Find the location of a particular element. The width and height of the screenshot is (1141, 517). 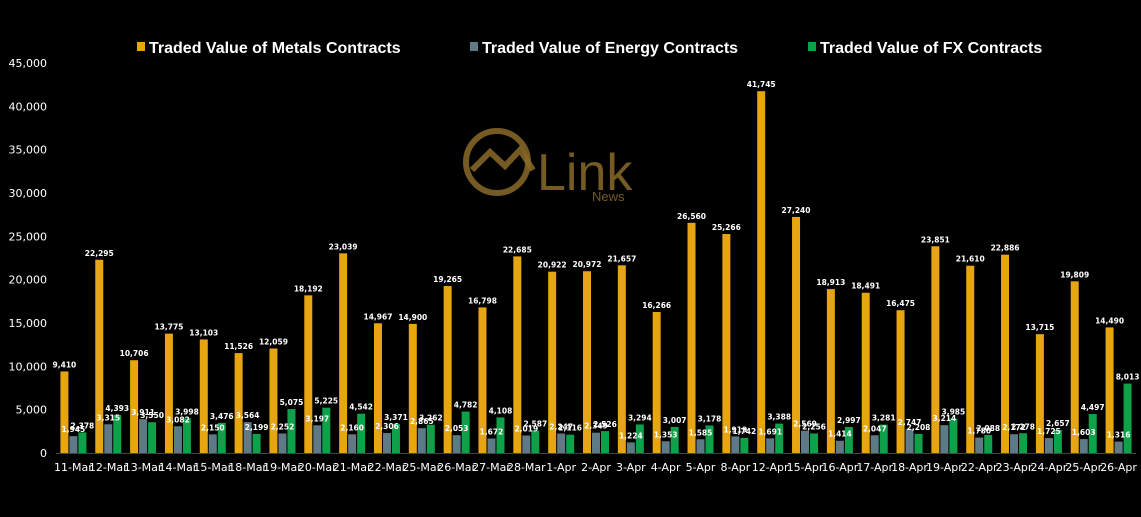

data-label: 3,564 is located at coordinates (248, 415).